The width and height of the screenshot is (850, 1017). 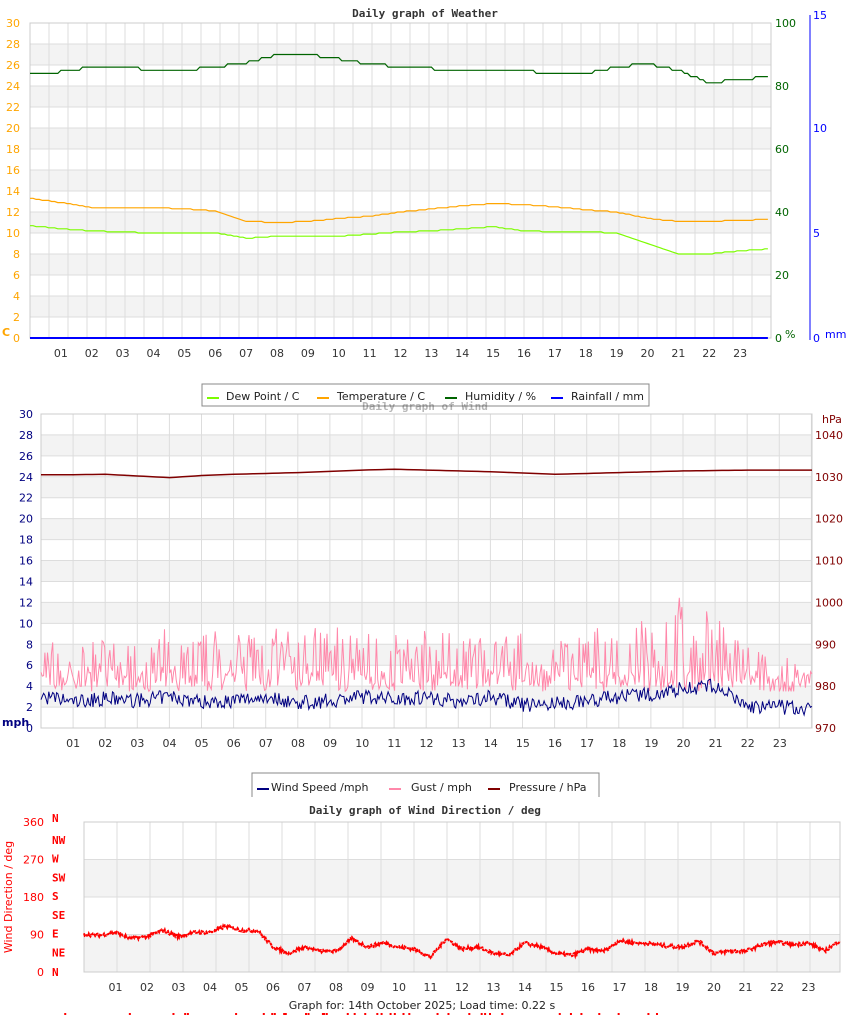 What do you see at coordinates (16, 275) in the screenshot?
I see `y-tick-label: 6` at bounding box center [16, 275].